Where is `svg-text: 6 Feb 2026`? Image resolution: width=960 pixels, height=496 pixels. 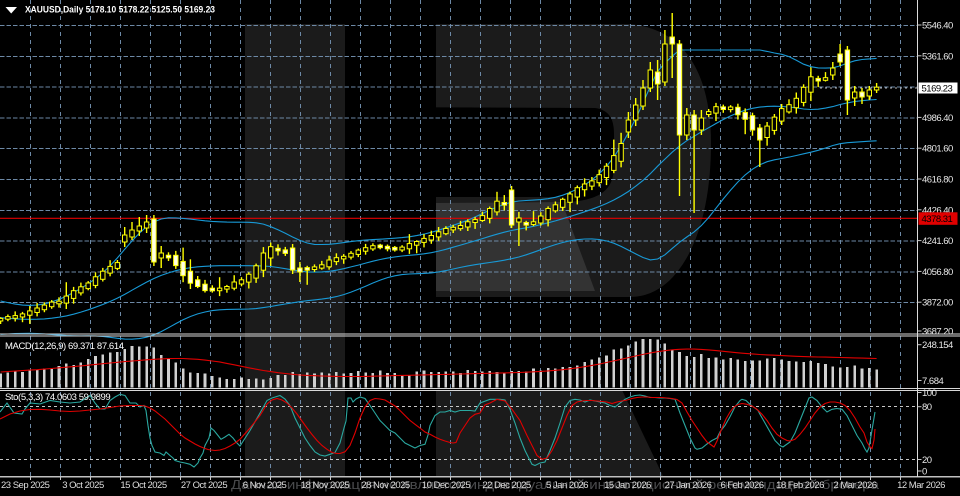
svg-text: 6 Feb 2026 is located at coordinates (741, 485).